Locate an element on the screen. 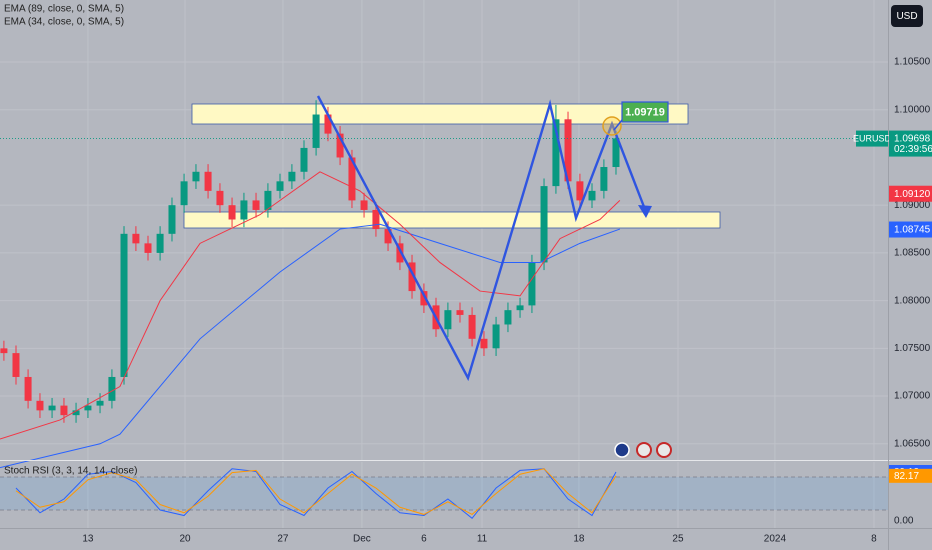 Image resolution: width=932 pixels, height=550 pixels. price-tag-label: 1.09698 is located at coordinates (912, 139).